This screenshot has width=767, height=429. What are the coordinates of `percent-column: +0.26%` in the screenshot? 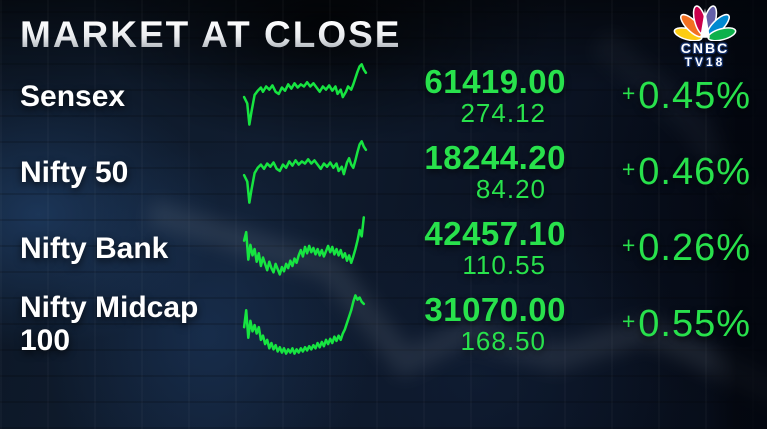 It's located at (666, 248).